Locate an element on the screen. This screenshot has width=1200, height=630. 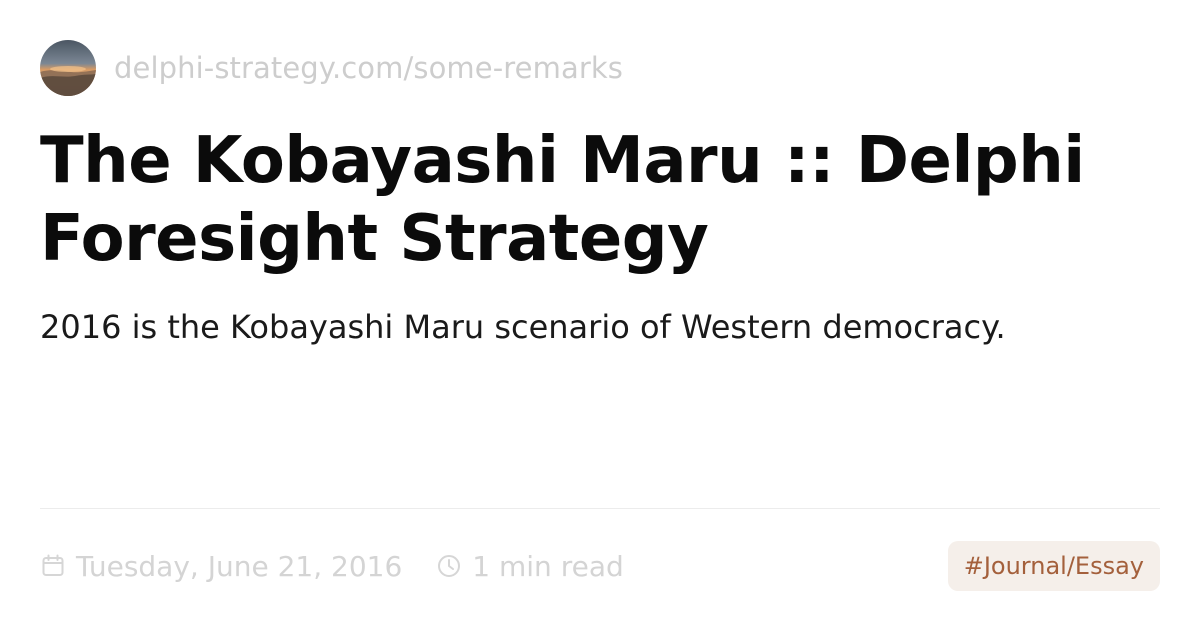
calendar-icon is located at coordinates (53, 566).